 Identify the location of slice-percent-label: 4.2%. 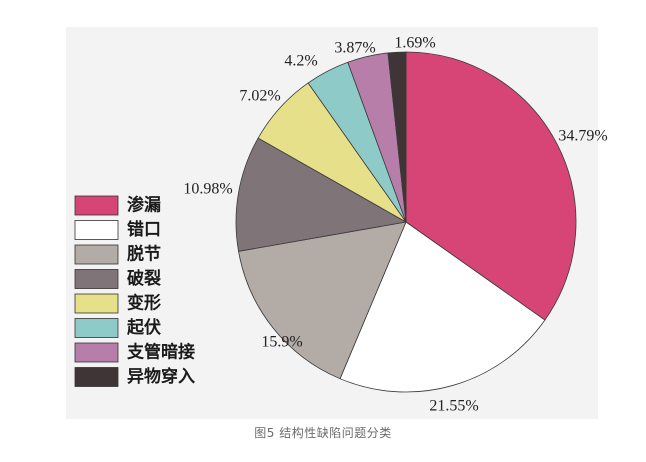
(300, 61).